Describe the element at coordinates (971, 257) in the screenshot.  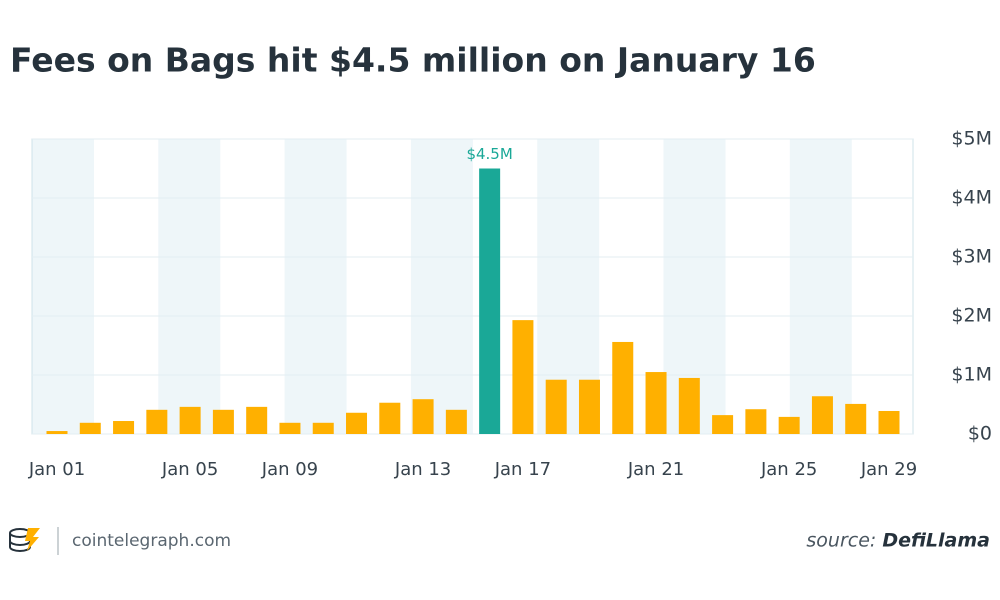
I see `y-tick-label: $3M` at that location.